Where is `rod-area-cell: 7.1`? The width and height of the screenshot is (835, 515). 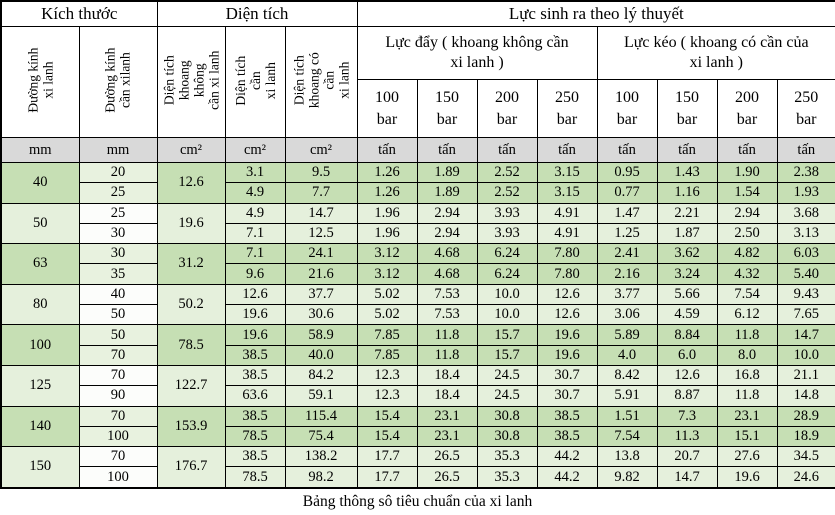 rod-area-cell: 7.1 is located at coordinates (255, 254).